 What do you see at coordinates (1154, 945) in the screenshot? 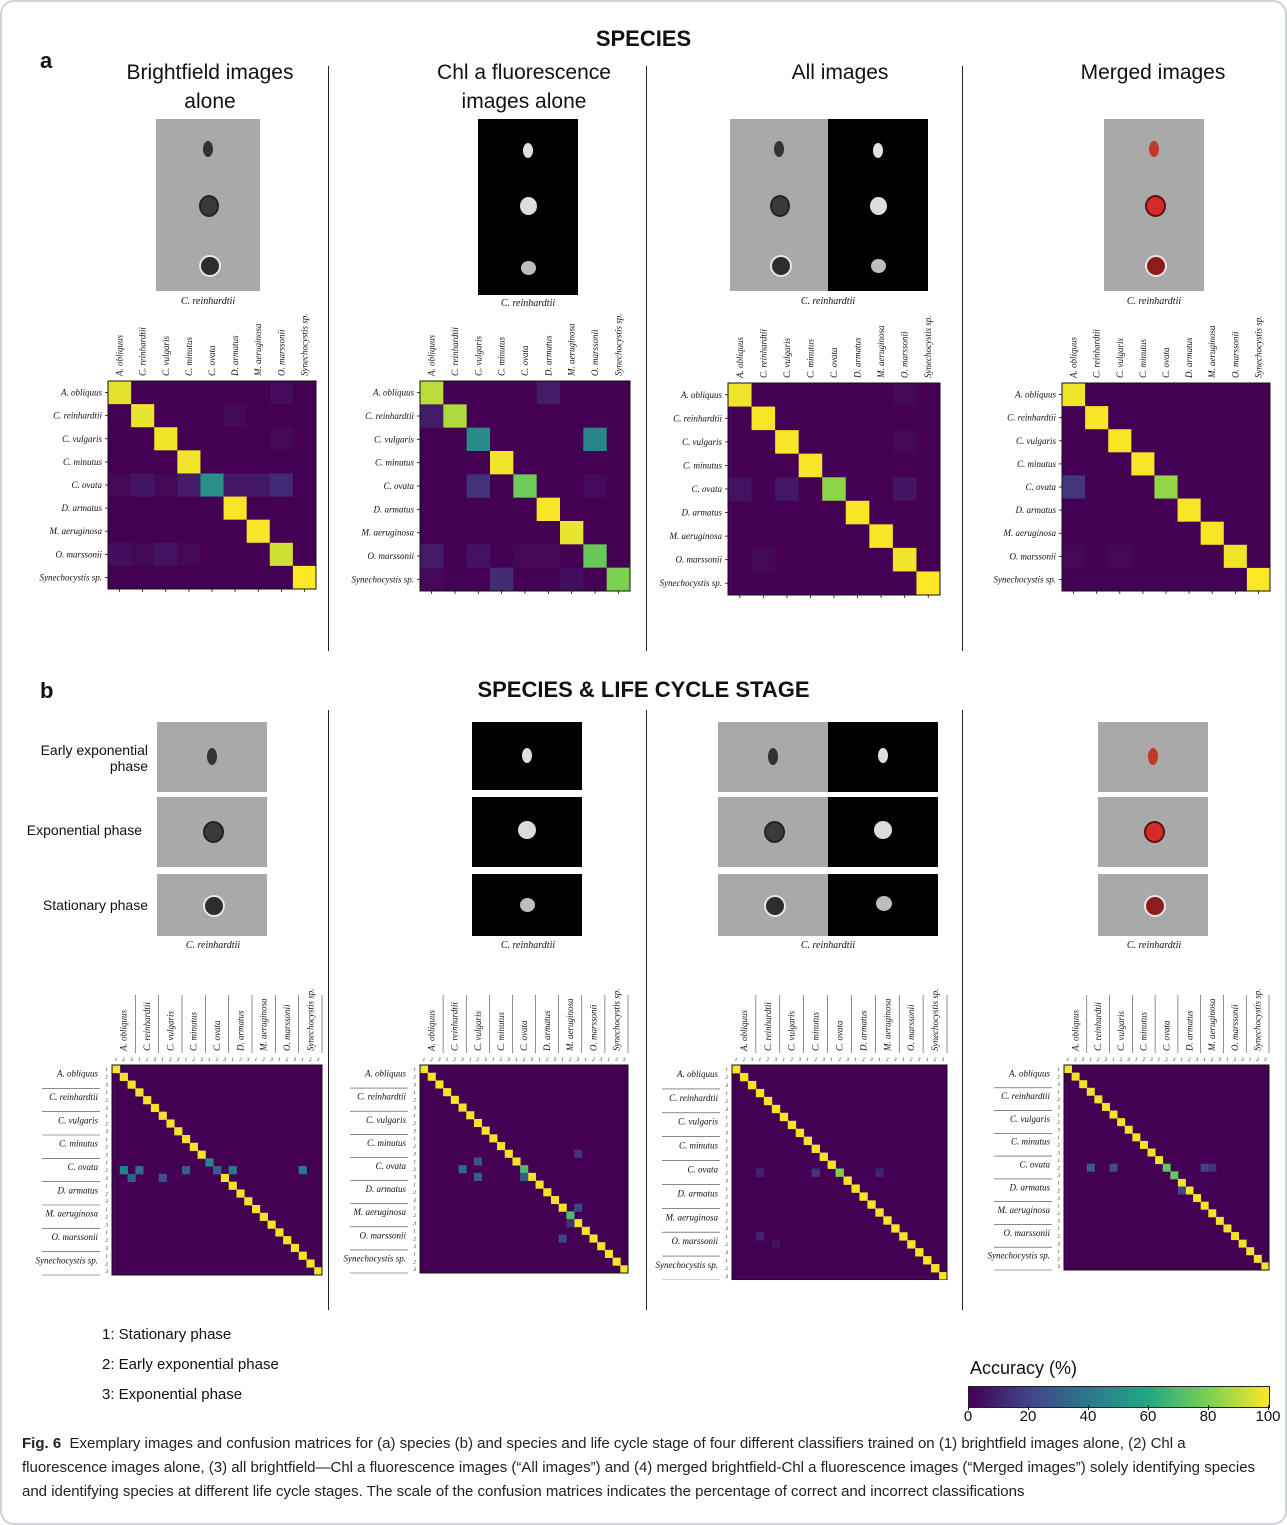
I see `image-caption: C. reinhardtii` at bounding box center [1154, 945].